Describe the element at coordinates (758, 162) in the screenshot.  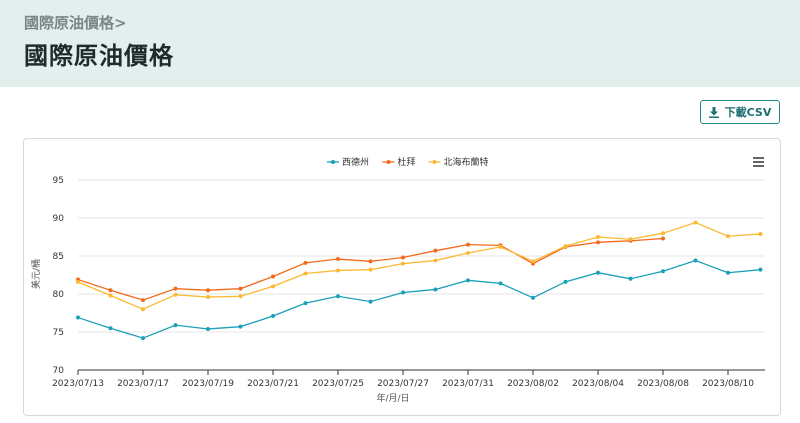
I see `hamburger-menu-icon` at that location.